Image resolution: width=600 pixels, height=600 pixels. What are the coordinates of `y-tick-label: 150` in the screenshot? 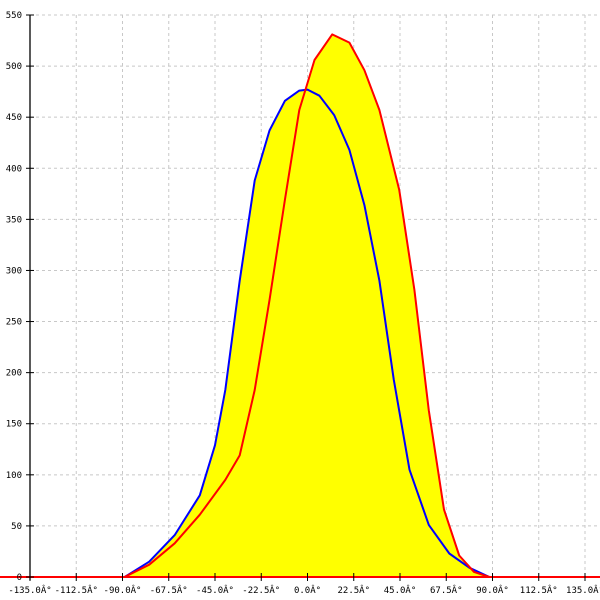 It's located at (14, 425).